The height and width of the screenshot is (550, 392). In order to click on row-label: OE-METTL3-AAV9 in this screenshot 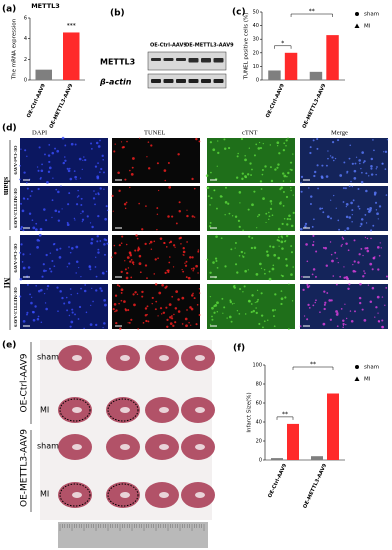, I will do `click(15, 208)`.